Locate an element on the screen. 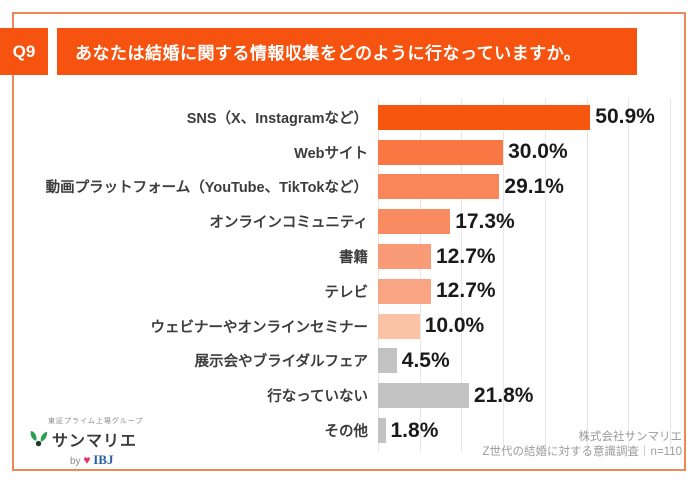  question-title: あなたは結婚に関する情報収集をどのように行なっていますか。 is located at coordinates (328, 53).